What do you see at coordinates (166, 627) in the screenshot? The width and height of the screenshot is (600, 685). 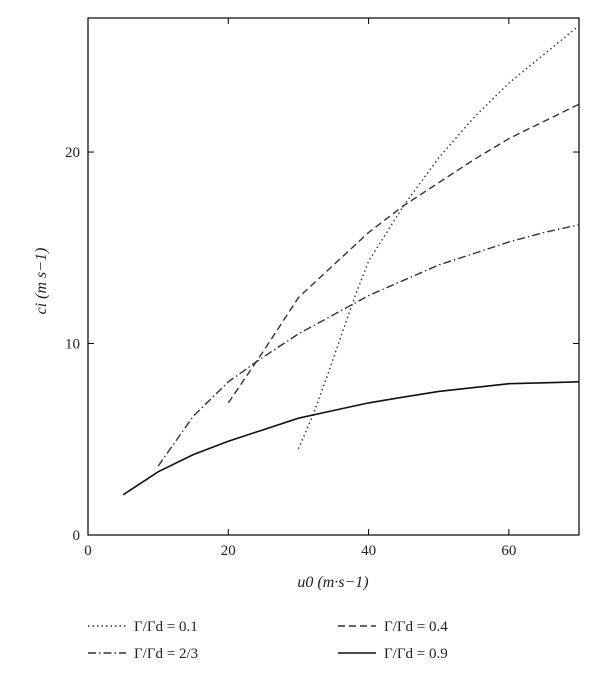 I see `legend-label-1: Γ/Γd = 0.1` at bounding box center [166, 627].